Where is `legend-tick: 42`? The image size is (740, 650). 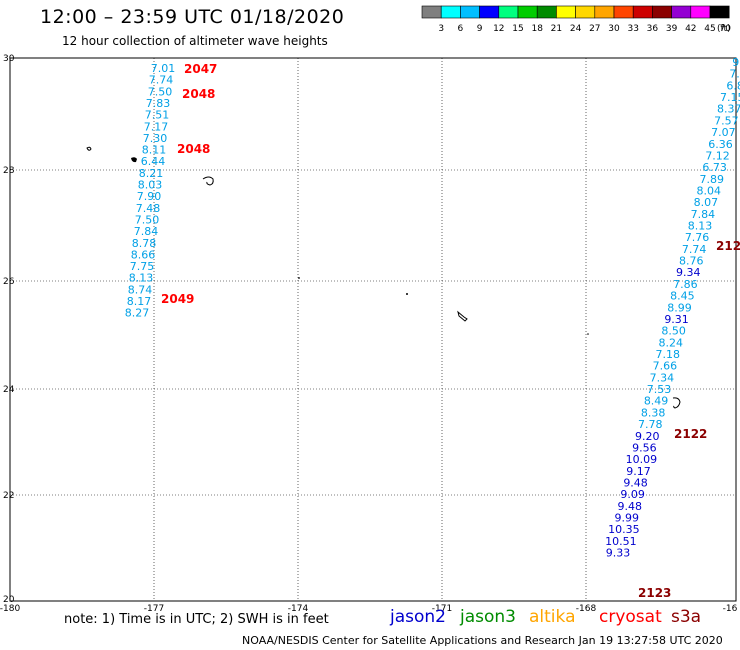
legend-tick: 42 is located at coordinates (690, 29).